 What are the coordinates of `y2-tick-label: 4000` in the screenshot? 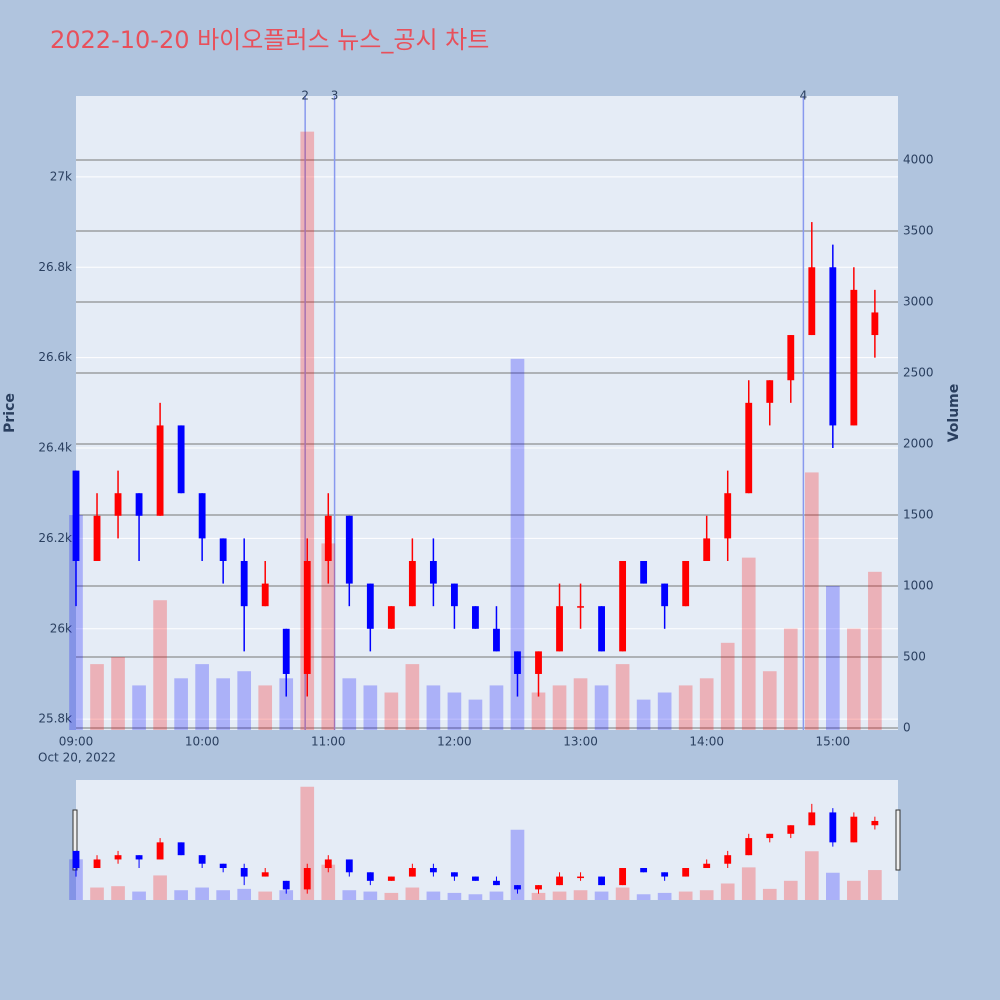 It's located at (918, 160).